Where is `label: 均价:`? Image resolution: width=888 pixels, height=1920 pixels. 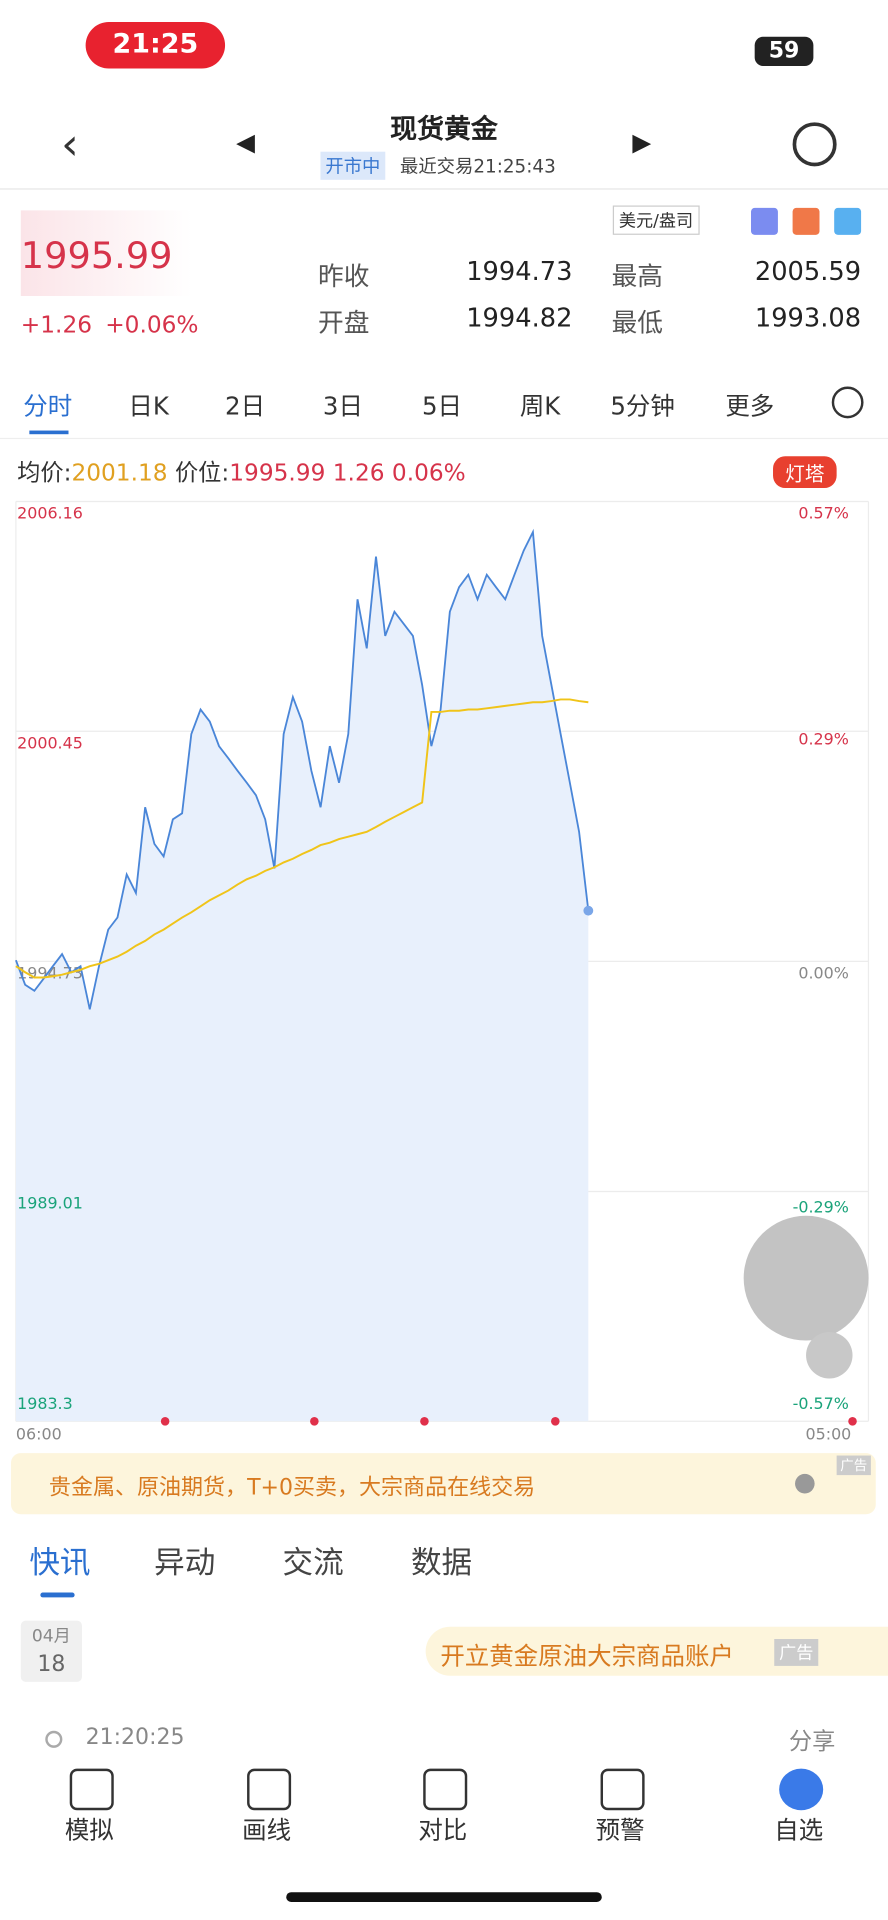
label: 均价: is located at coordinates (44, 473).